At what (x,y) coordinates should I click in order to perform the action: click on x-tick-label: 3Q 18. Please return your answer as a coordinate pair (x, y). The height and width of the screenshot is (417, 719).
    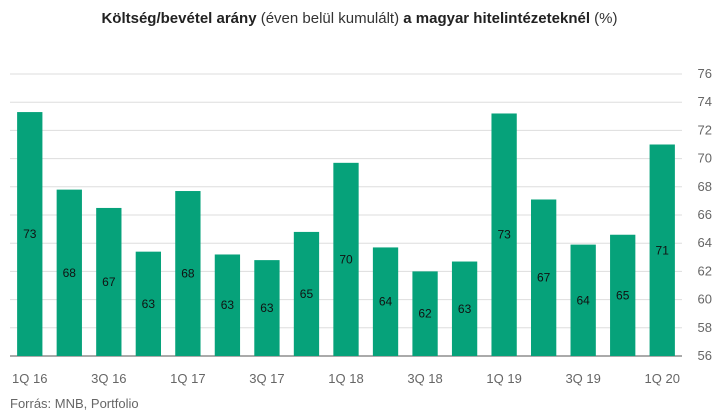
    Looking at the image, I should click on (424, 378).